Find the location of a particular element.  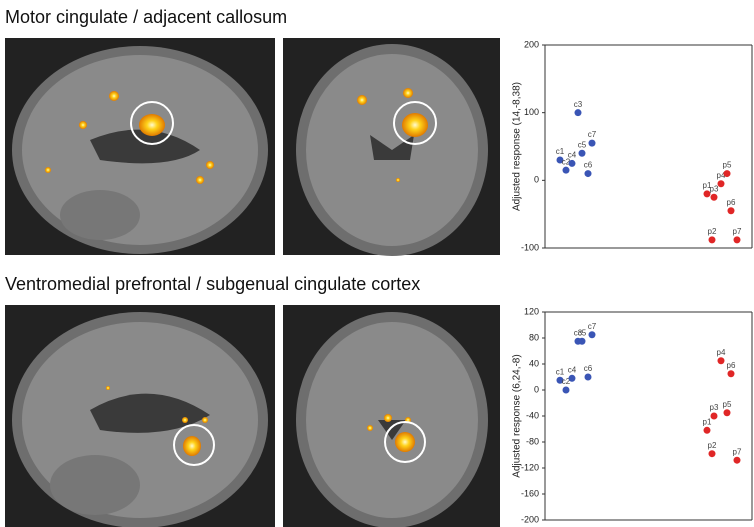

y-tick-label: 40 is located at coordinates (534, 363).